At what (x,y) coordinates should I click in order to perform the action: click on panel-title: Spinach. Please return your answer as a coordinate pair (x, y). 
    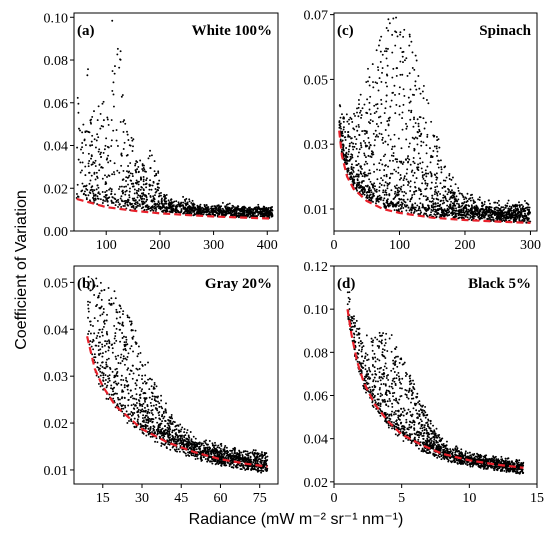
    Looking at the image, I should click on (505, 31).